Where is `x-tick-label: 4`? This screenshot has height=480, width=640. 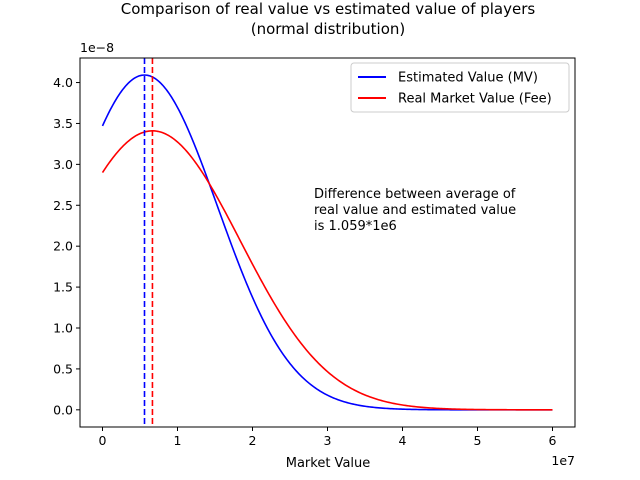 x-tick-label: 4 is located at coordinates (403, 440).